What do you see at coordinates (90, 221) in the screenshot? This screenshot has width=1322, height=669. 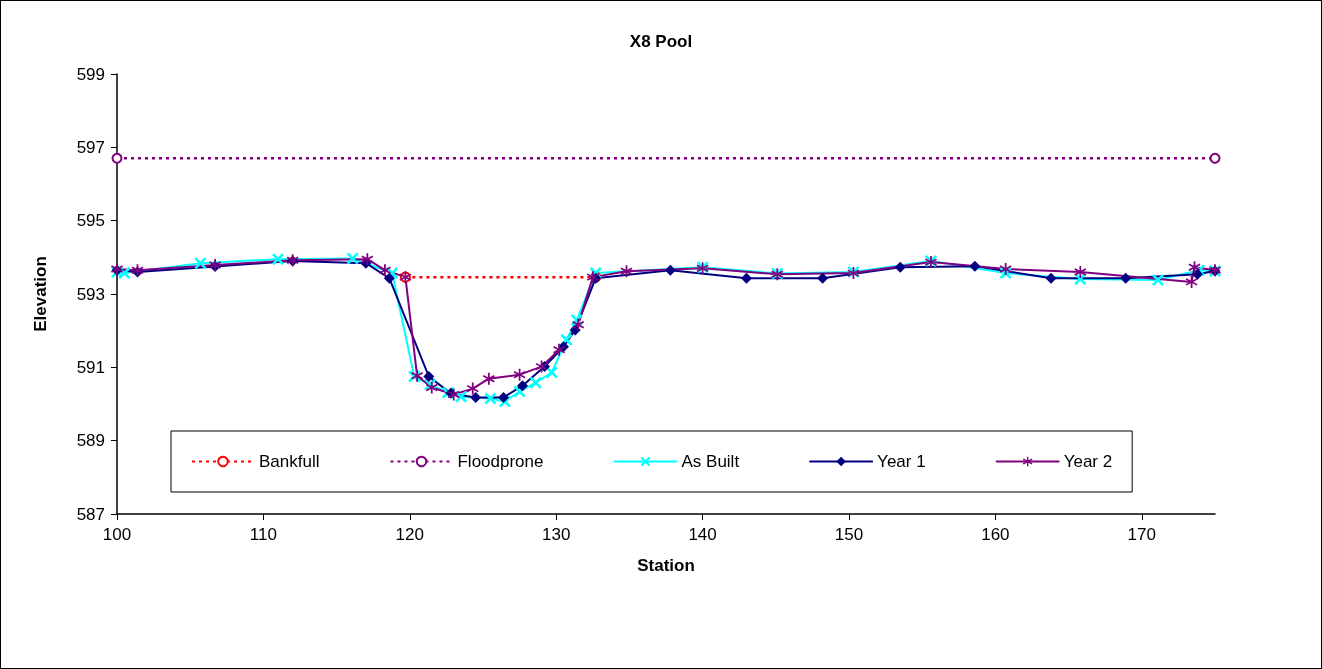 I see `y-tick-label: 595` at bounding box center [90, 221].